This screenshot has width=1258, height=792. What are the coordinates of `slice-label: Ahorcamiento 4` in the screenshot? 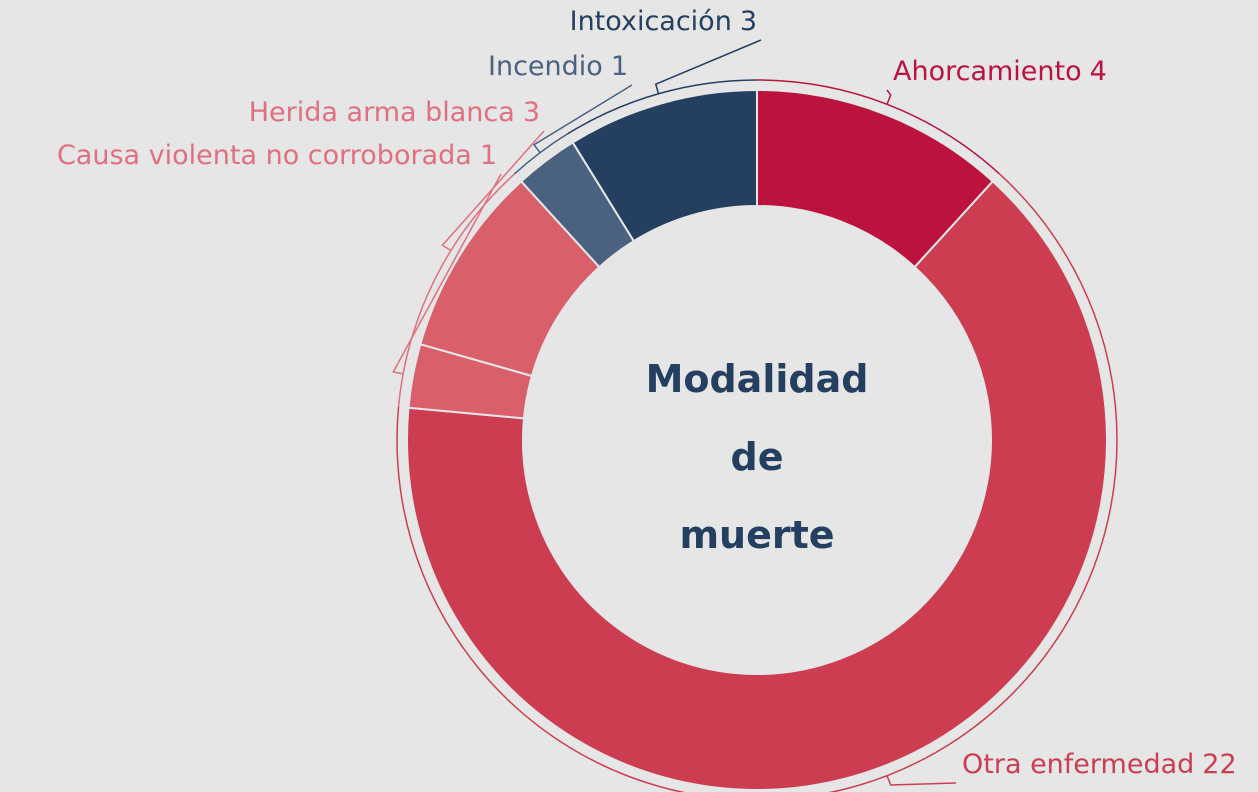 It's located at (1000, 71).